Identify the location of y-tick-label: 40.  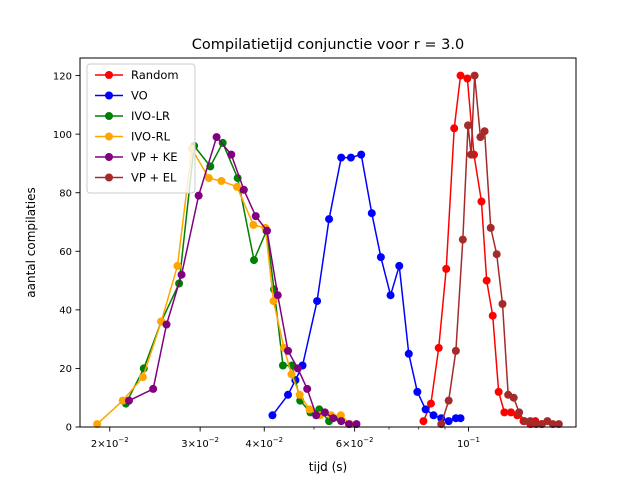
(65, 311).